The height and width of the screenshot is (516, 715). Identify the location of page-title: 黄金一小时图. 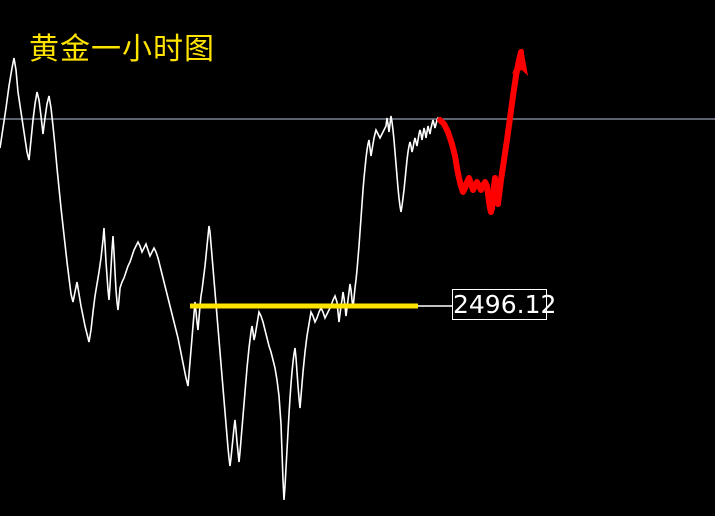
(122, 49).